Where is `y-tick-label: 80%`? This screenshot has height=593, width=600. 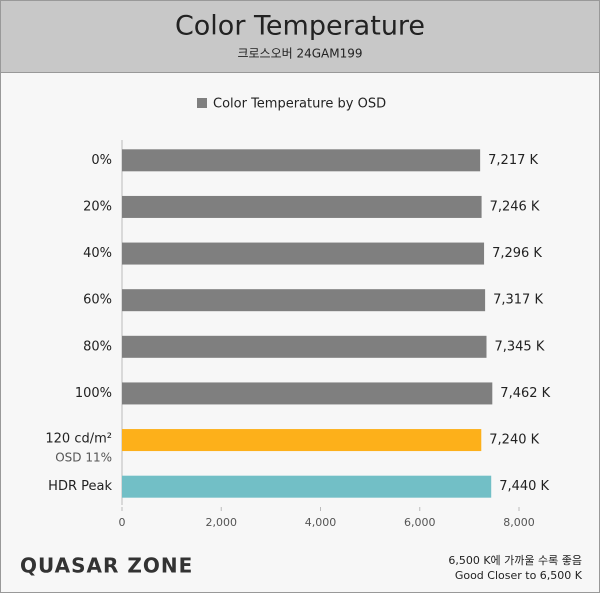
y-tick-label: 80% is located at coordinates (97, 346).